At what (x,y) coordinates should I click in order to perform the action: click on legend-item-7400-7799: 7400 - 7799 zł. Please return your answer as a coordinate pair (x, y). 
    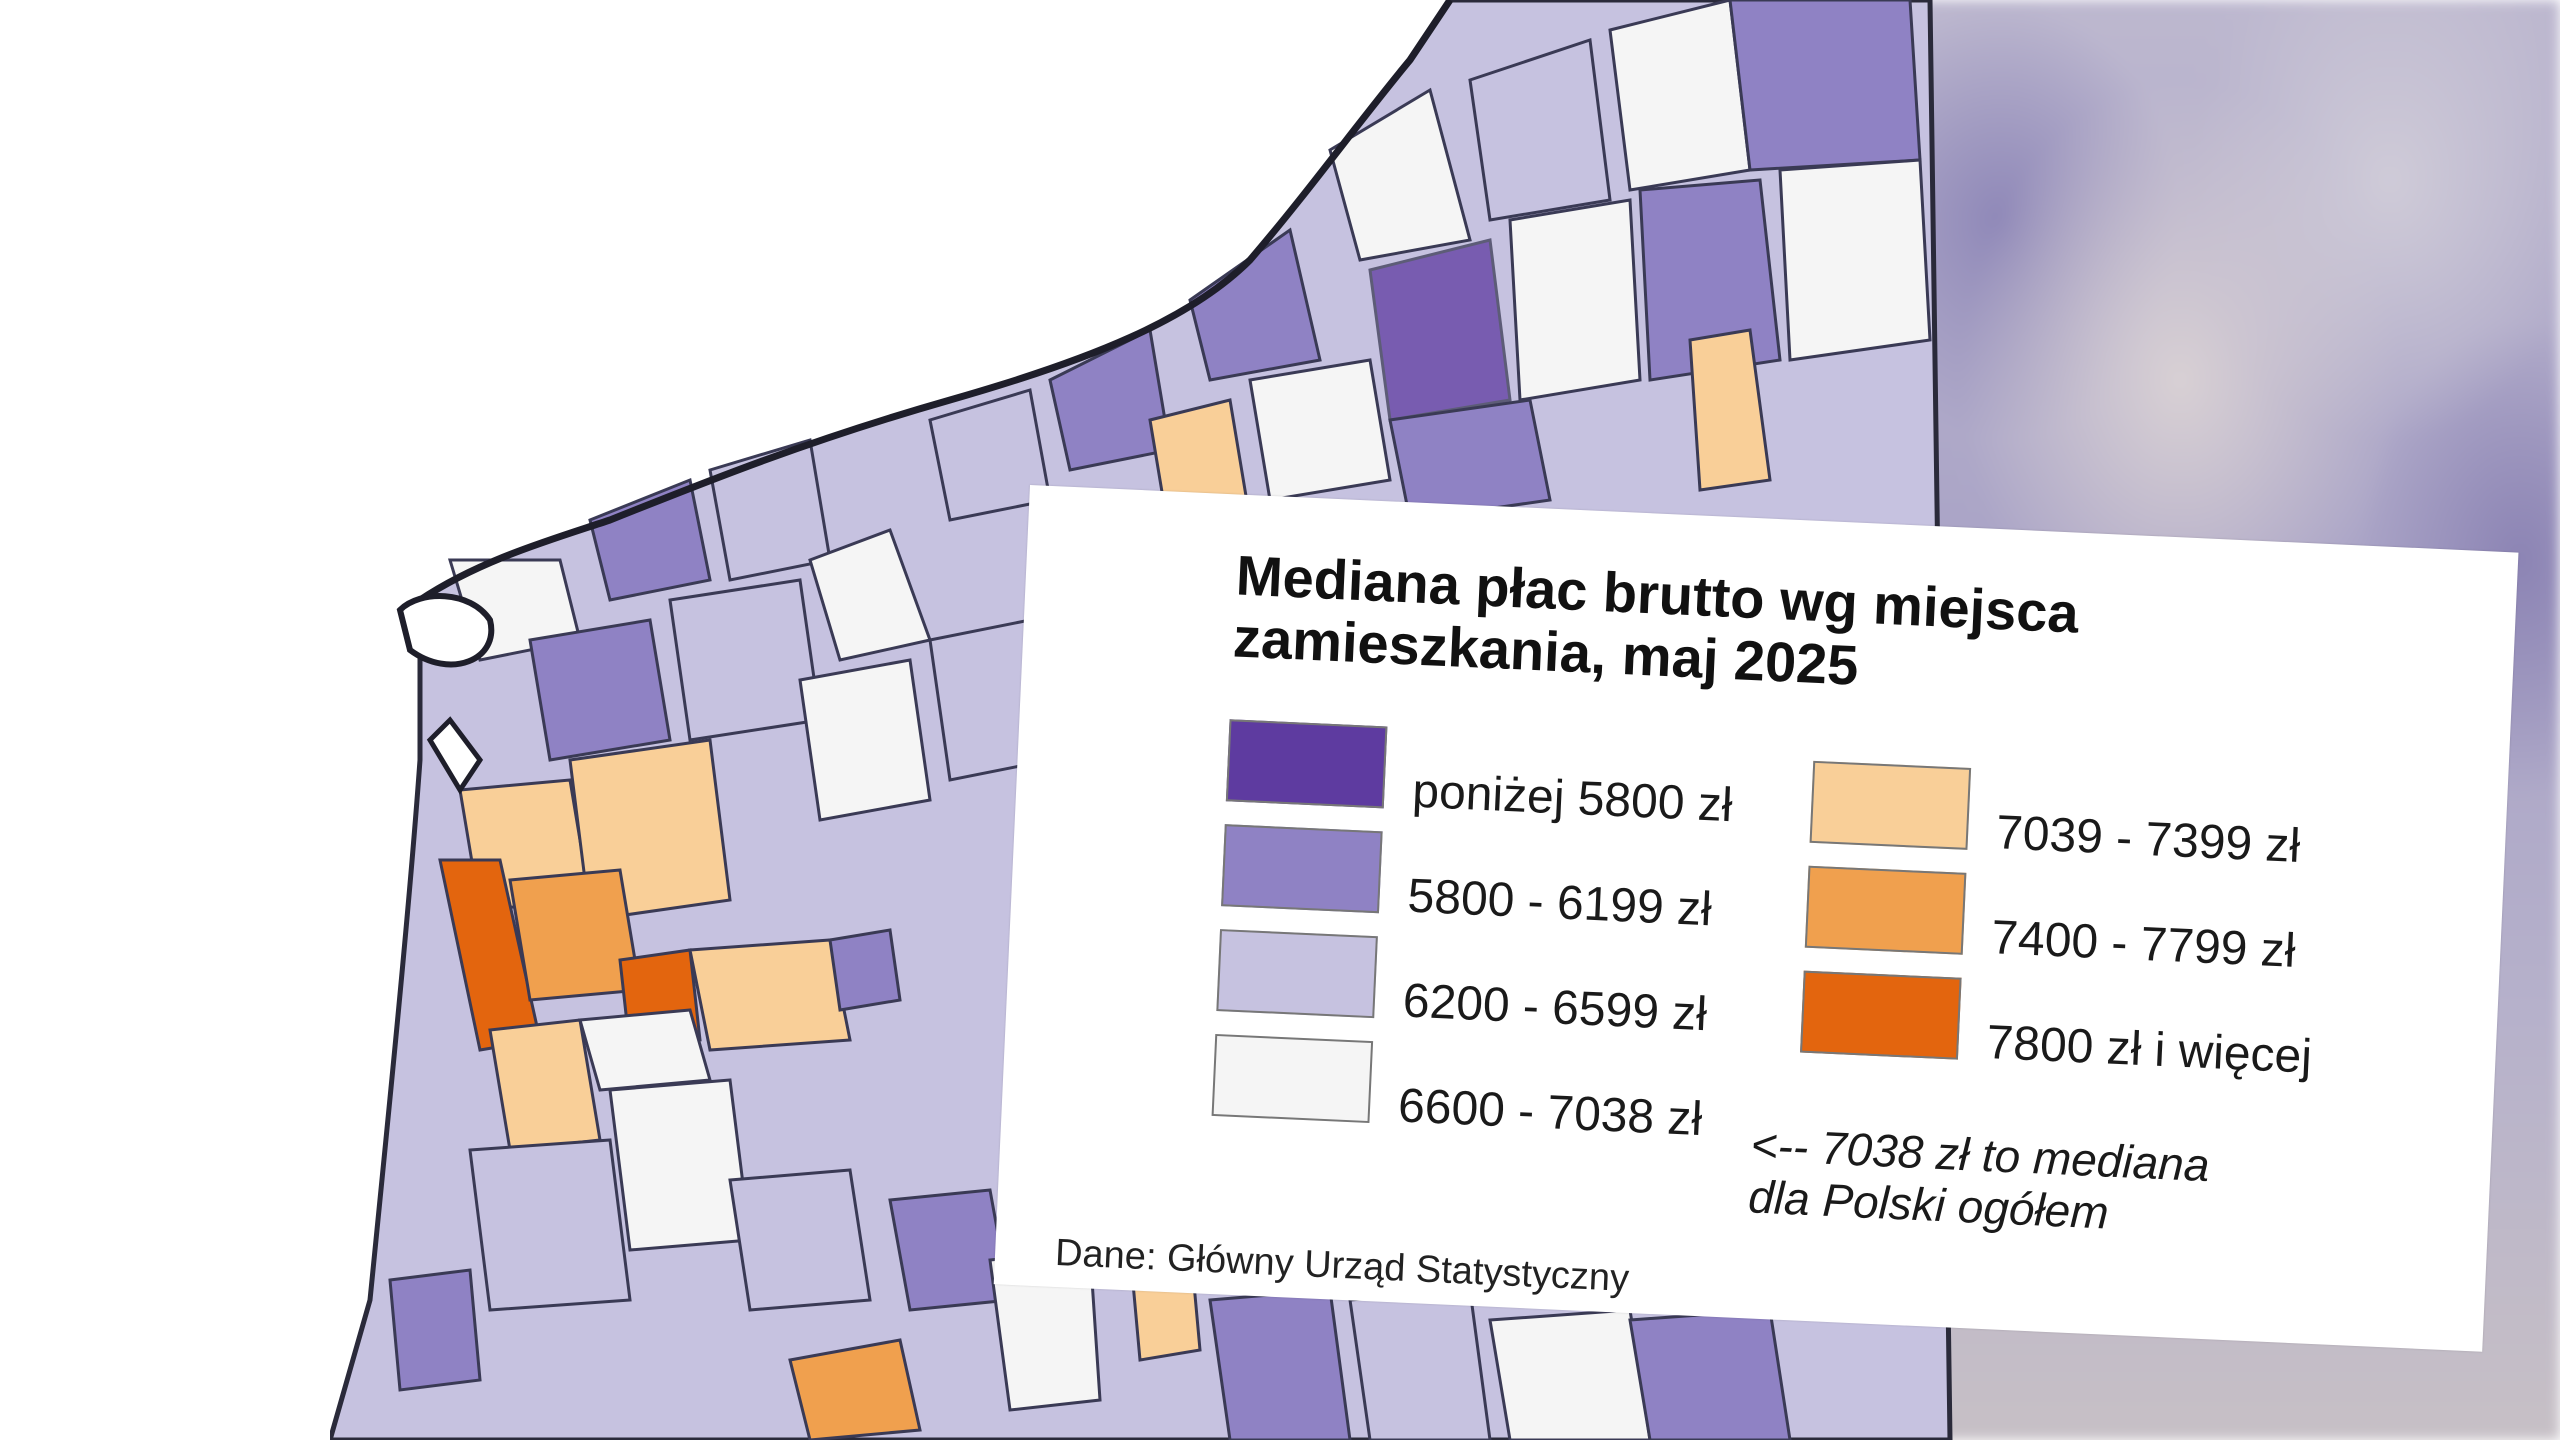
    Looking at the image, I should click on (2051, 921).